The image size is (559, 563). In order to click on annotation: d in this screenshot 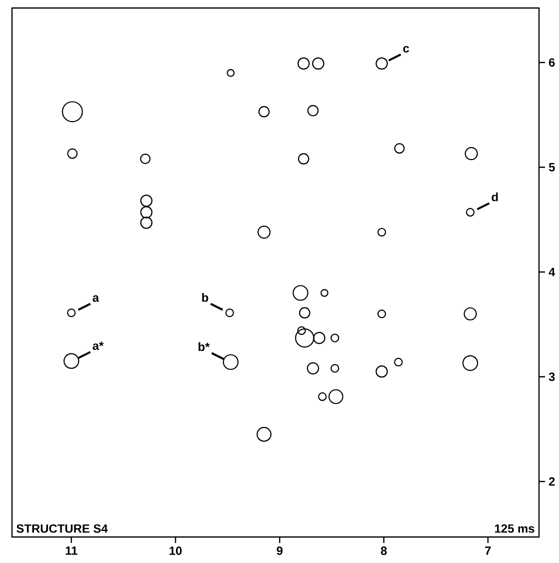, I will do `click(495, 197)`.